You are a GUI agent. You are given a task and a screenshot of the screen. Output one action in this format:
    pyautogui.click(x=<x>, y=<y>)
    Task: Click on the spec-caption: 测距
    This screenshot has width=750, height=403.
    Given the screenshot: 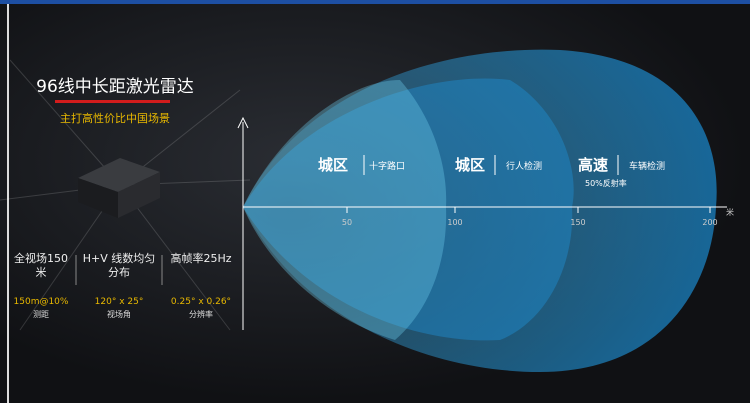 What is the action you would take?
    pyautogui.click(x=41, y=314)
    